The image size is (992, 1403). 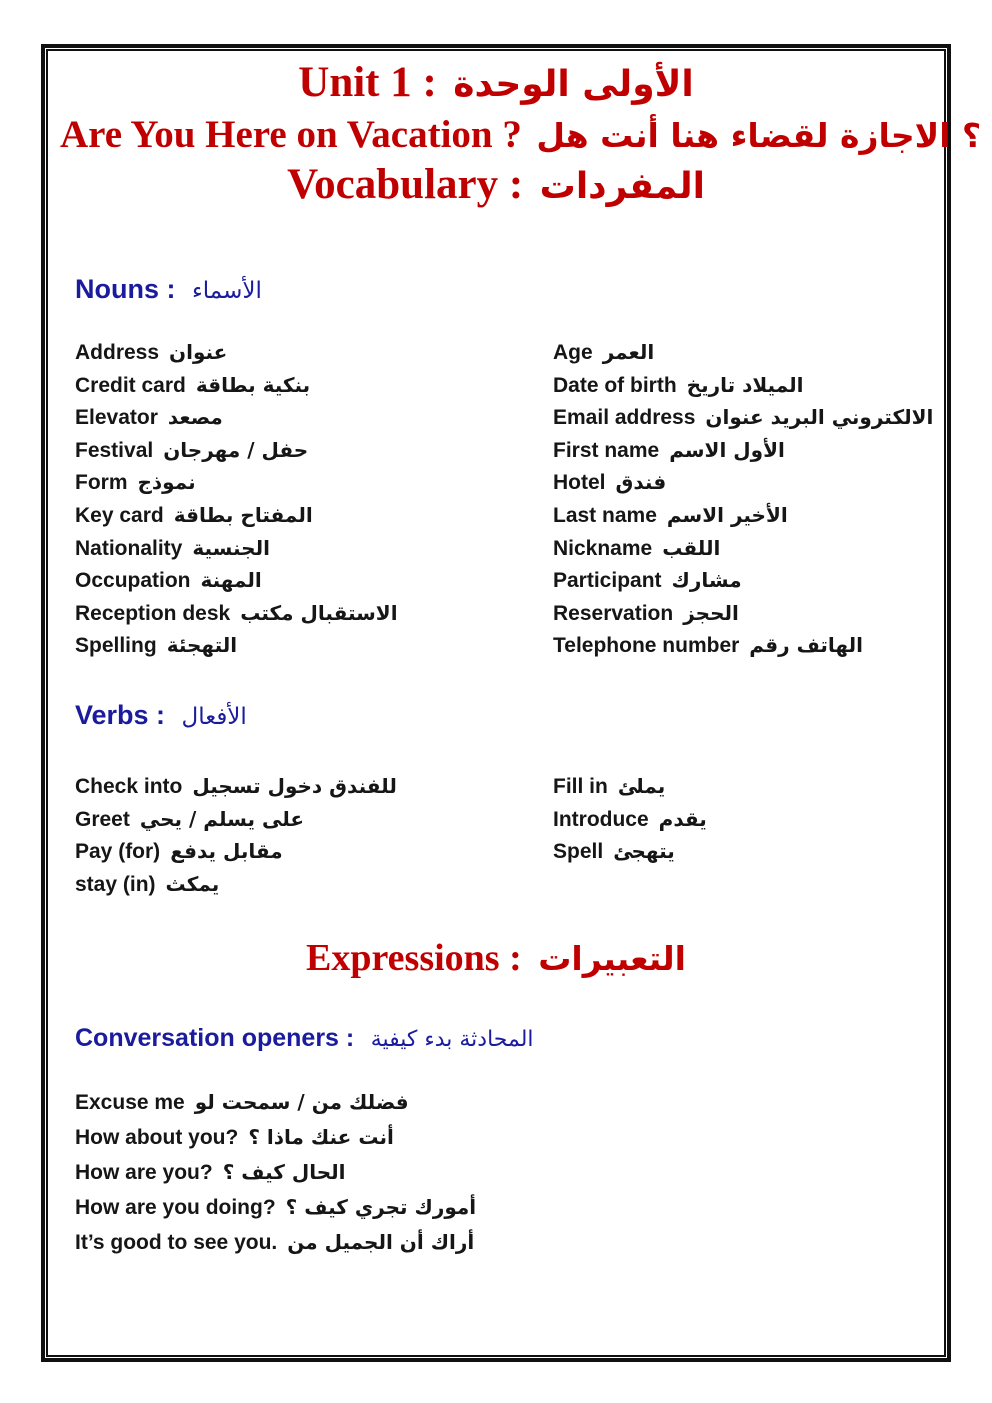 I want to click on noun-row: Last name الاسم ‎الأخير, so click(x=744, y=515).